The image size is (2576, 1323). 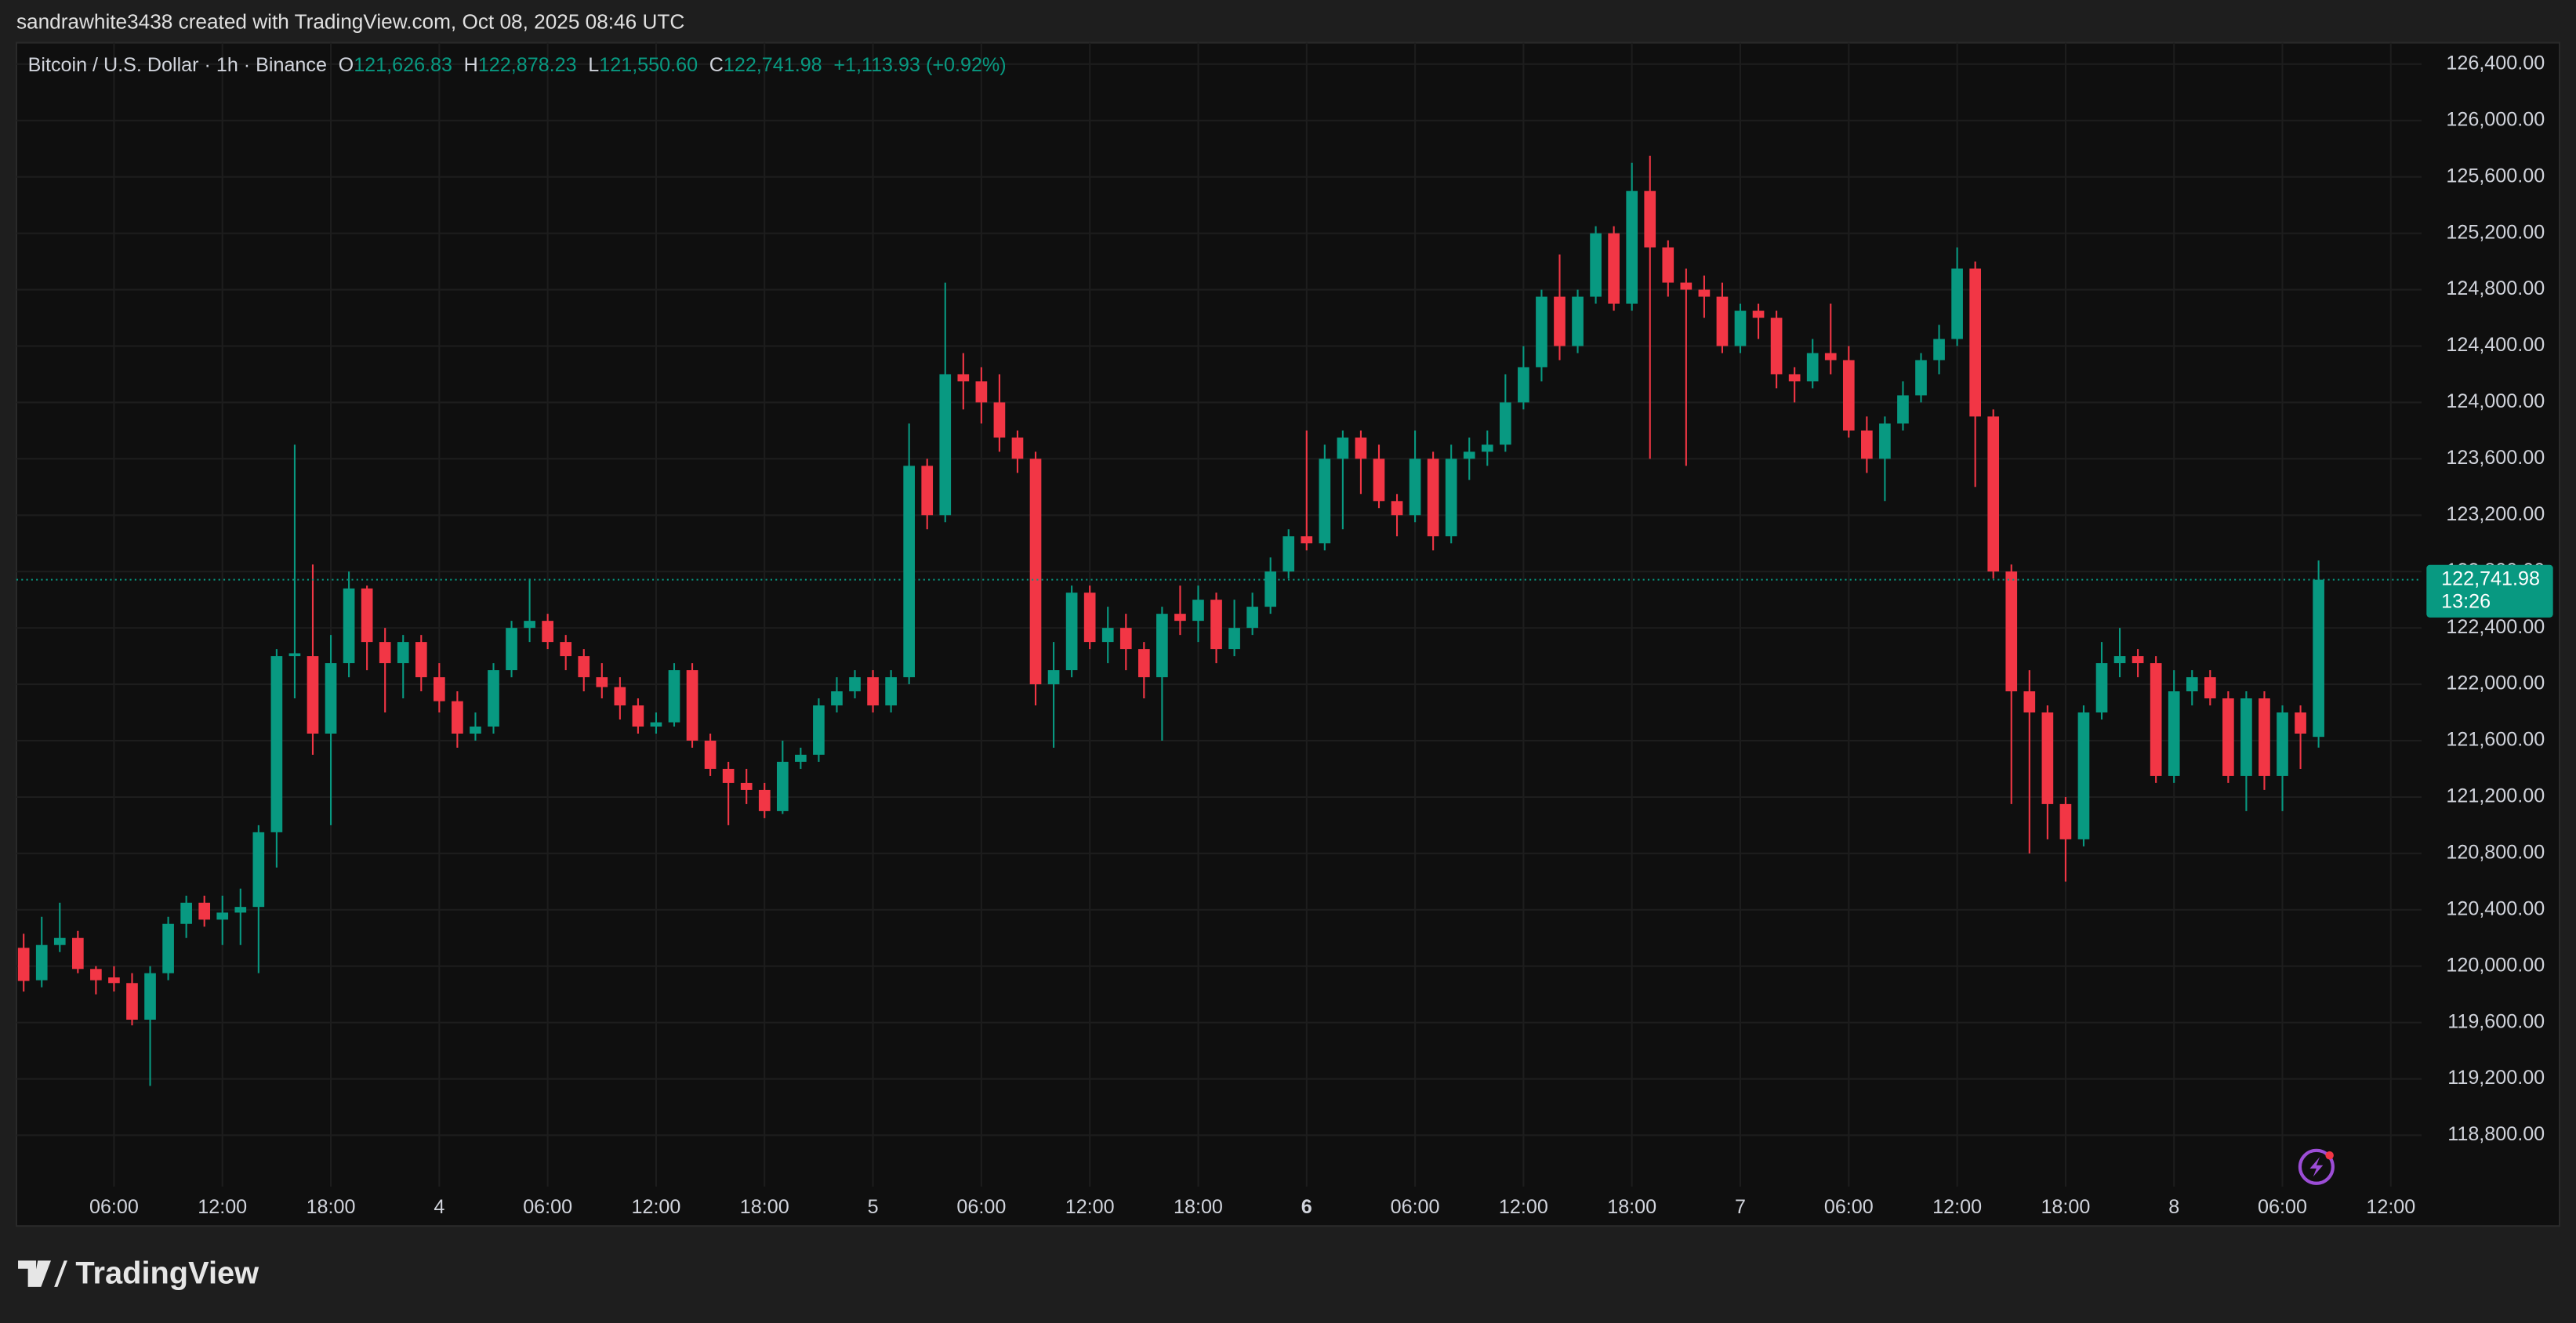 I want to click on icon-ring, so click(x=2316, y=1166).